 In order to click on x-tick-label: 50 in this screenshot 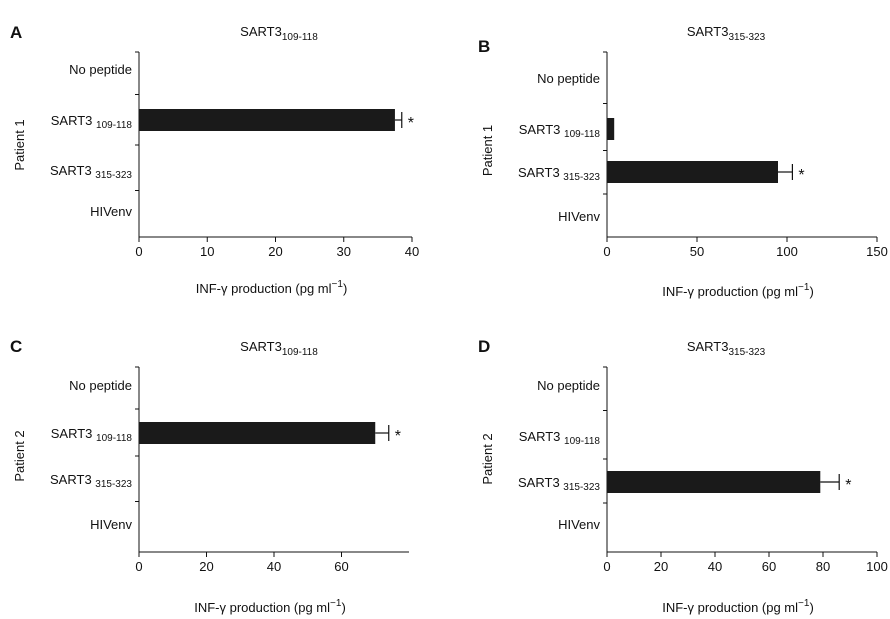, I will do `click(697, 251)`.